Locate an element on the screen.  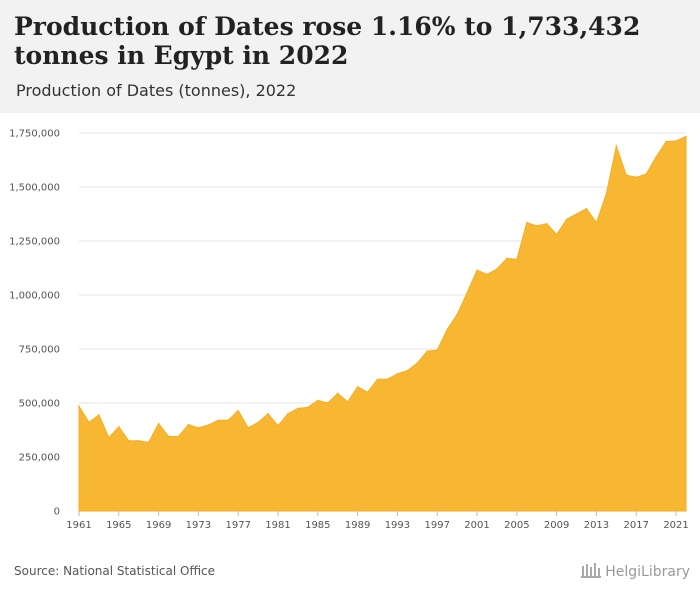
x-tick-label: 2017 is located at coordinates (636, 525).